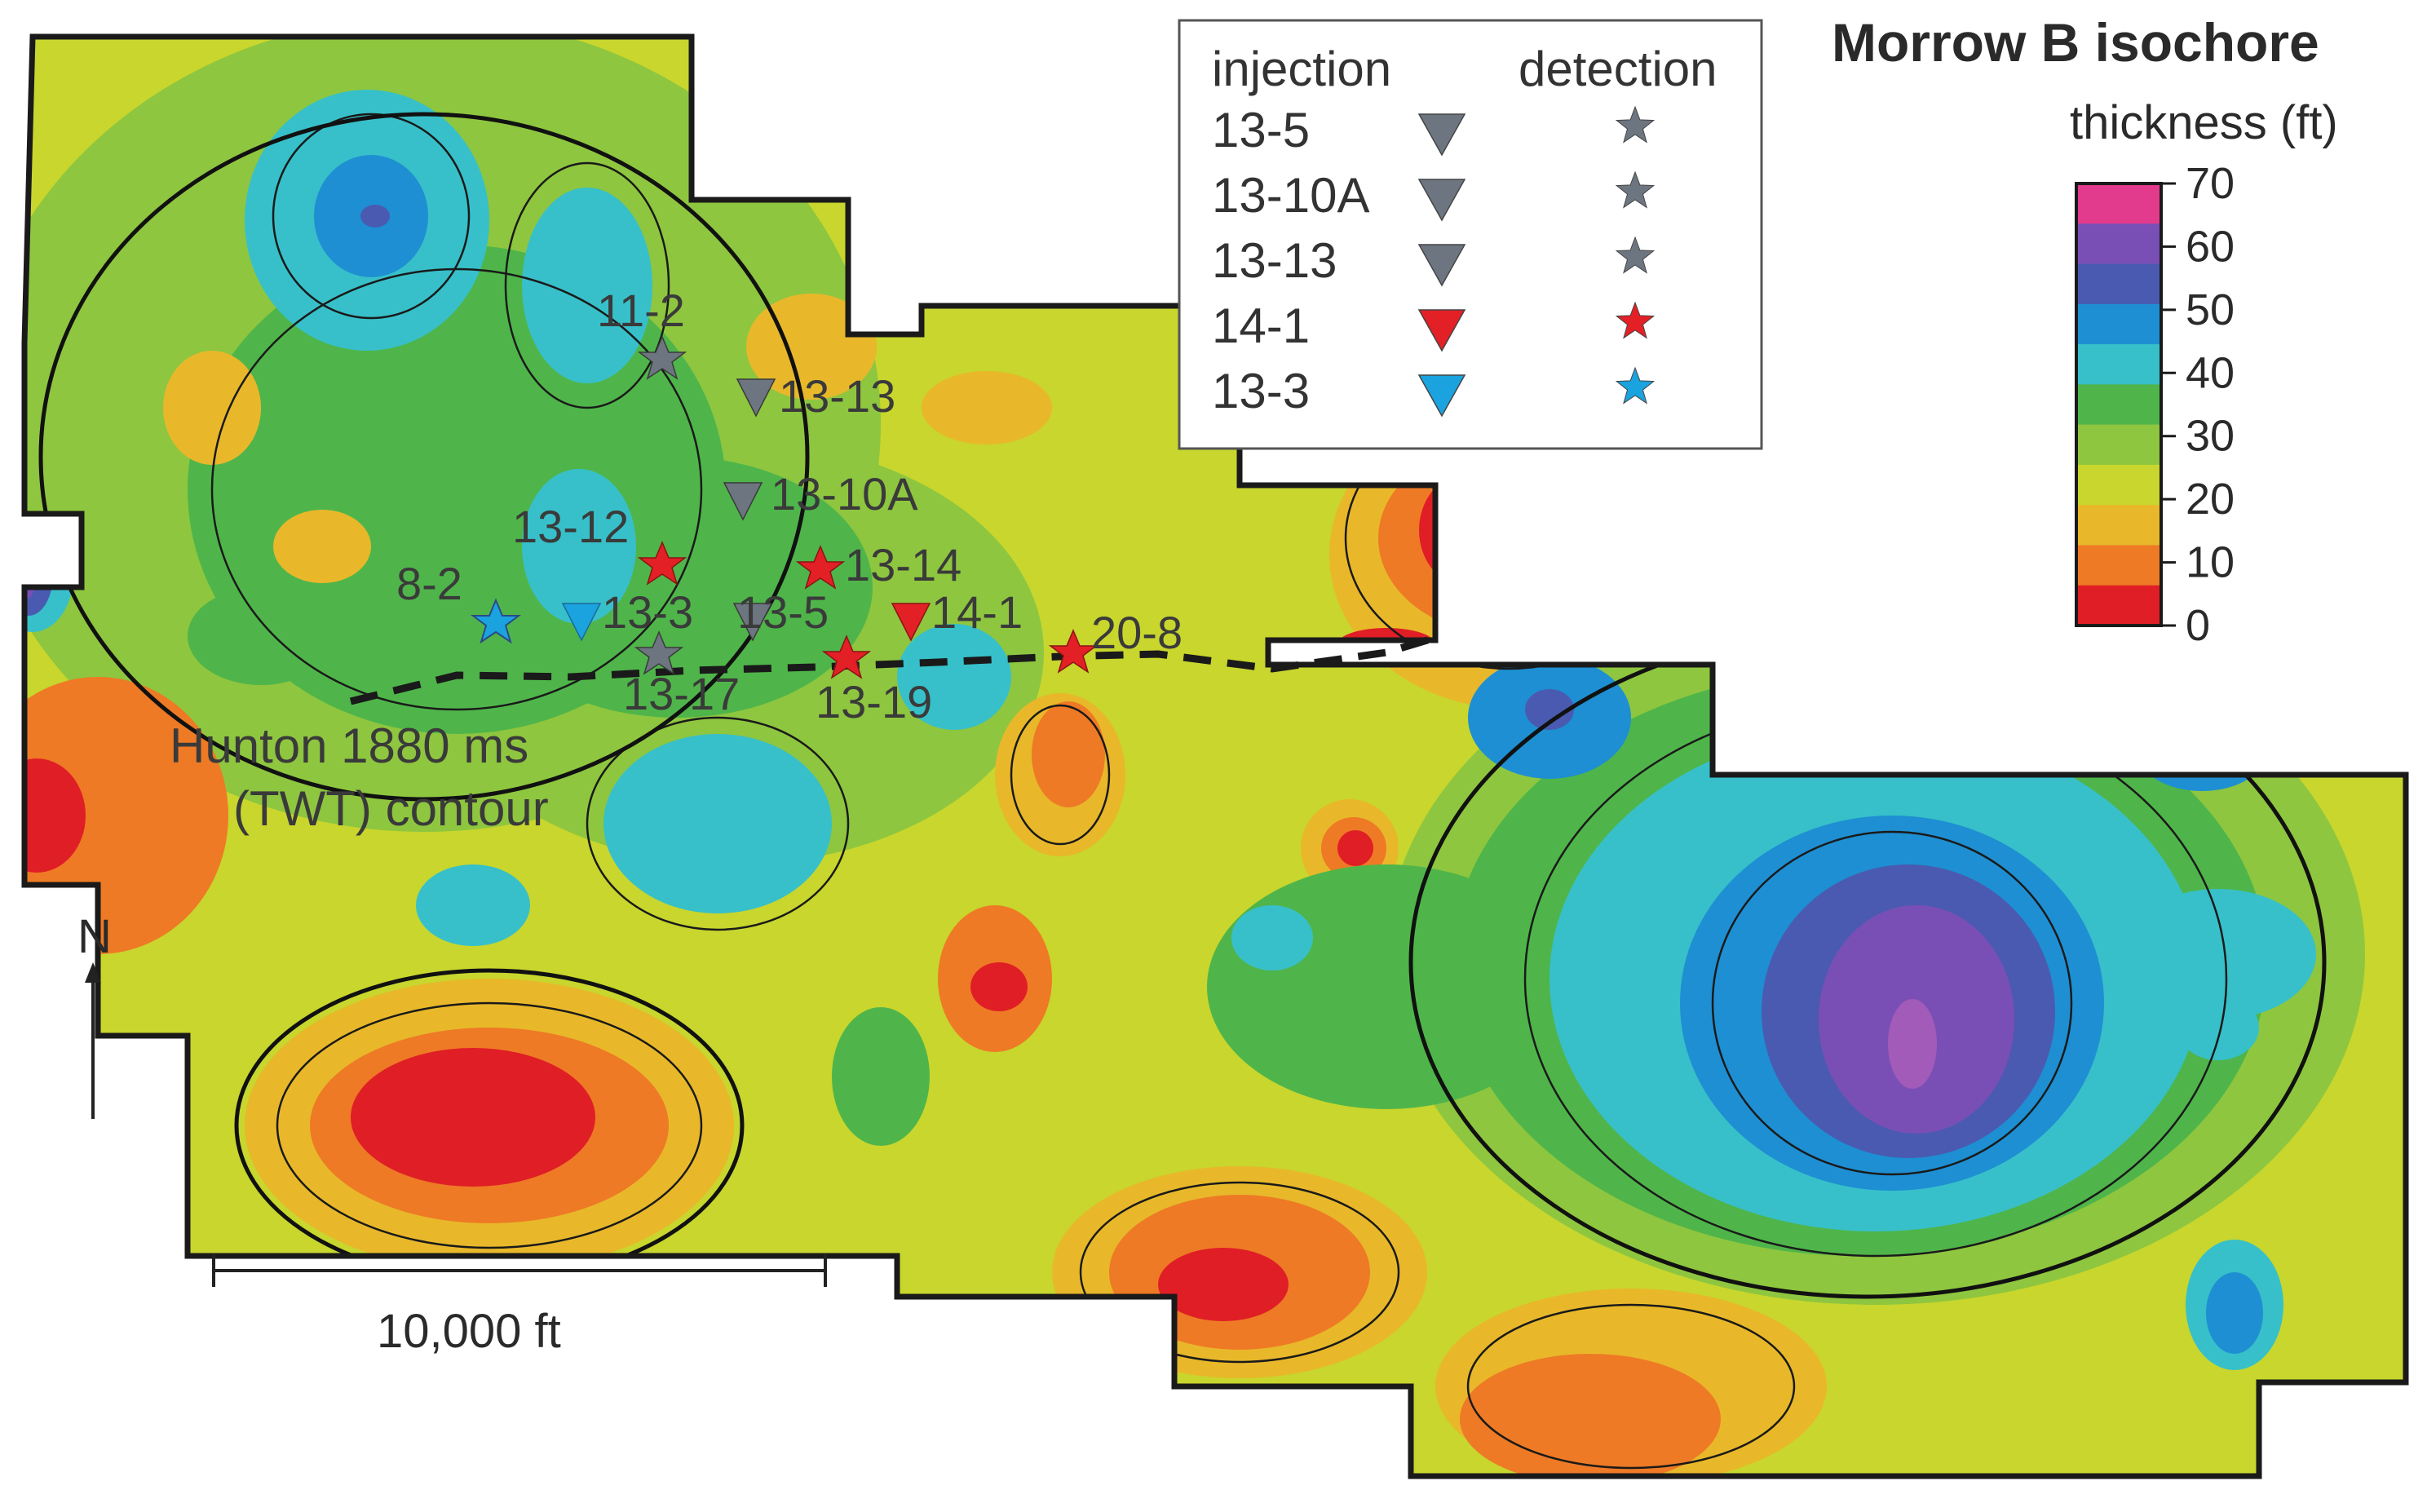 The image size is (2427, 1512). I want to click on label-13-19: 13-19, so click(874, 702).